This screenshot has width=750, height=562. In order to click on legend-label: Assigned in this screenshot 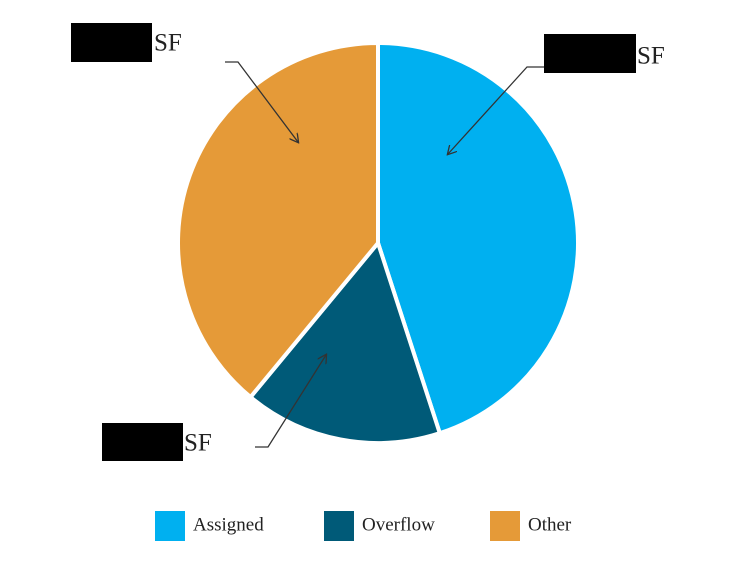, I will do `click(228, 524)`.